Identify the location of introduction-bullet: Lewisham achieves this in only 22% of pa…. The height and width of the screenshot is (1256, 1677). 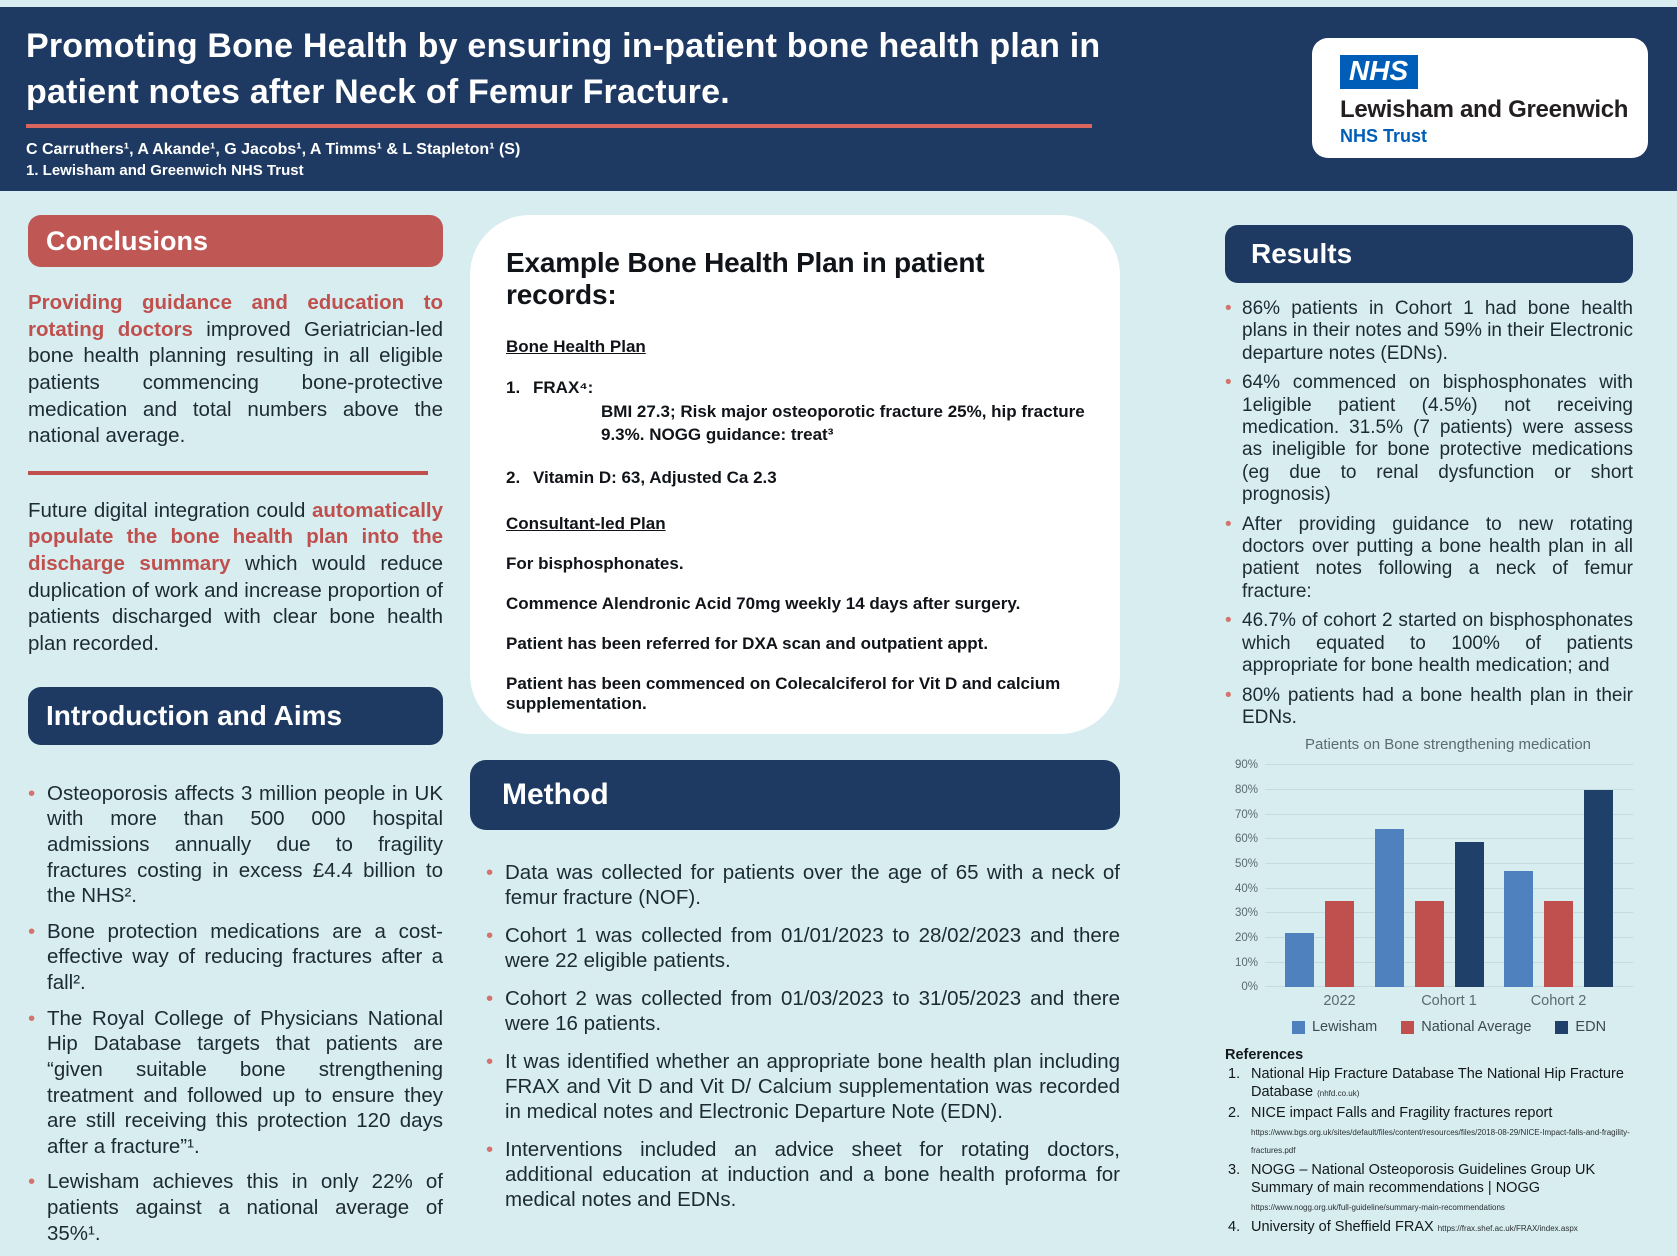
(235, 1207).